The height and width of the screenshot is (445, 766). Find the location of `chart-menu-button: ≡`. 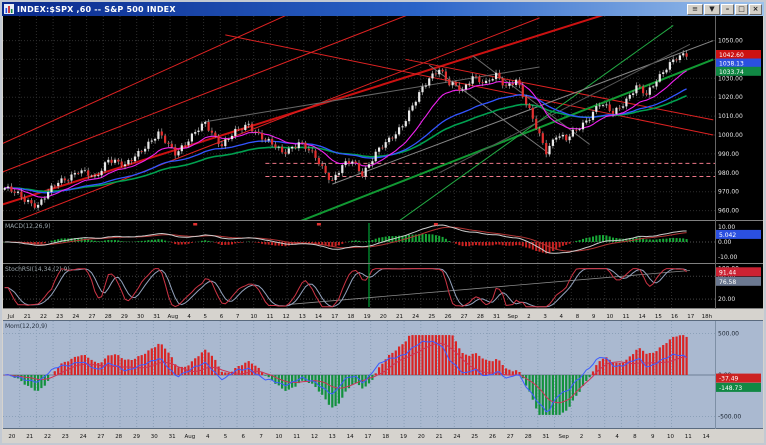

chart-menu-button: ≡ is located at coordinates (695, 9).